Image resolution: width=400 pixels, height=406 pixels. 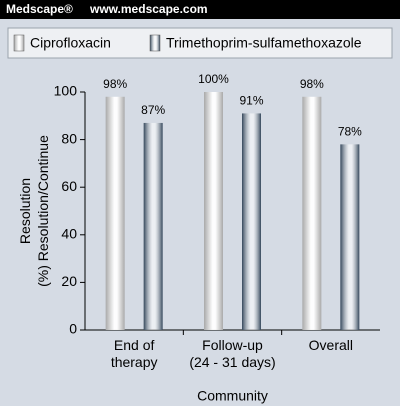 I want to click on value-label: 78%, so click(x=350, y=132).